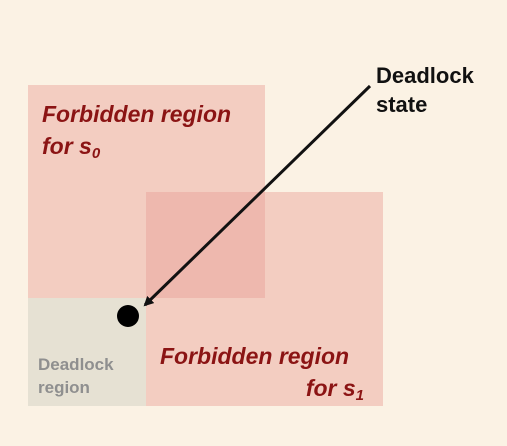 This screenshot has width=507, height=446. I want to click on forbidden-s1-subscript: 1, so click(359, 395).